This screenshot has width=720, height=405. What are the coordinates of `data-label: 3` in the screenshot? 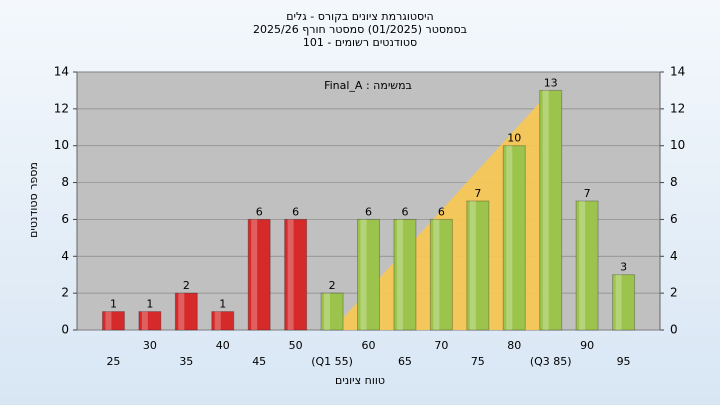 It's located at (623, 267).